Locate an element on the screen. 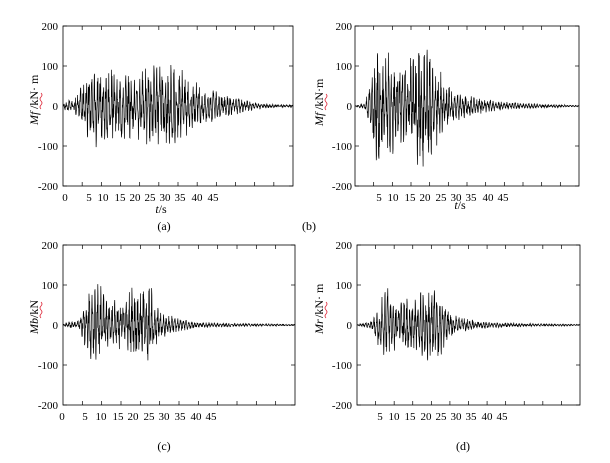 Image resolution: width=610 pixels, height=463 pixels. panel-label: (a) is located at coordinates (163, 226).